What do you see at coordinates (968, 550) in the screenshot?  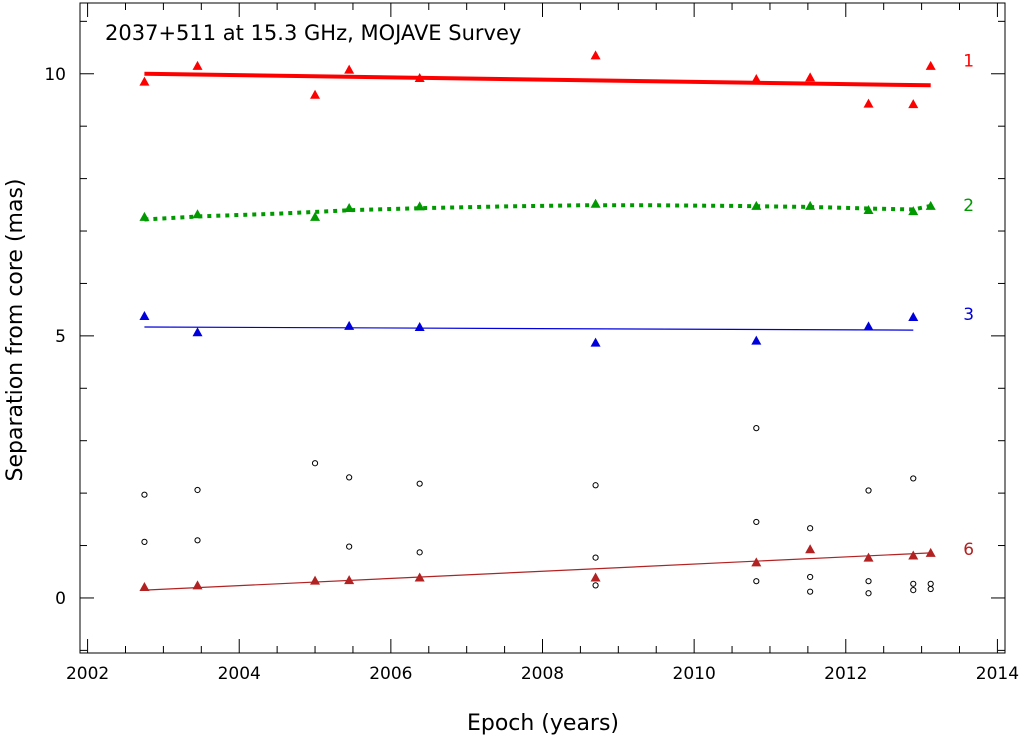 I see `series-label-6: 6` at bounding box center [968, 550].